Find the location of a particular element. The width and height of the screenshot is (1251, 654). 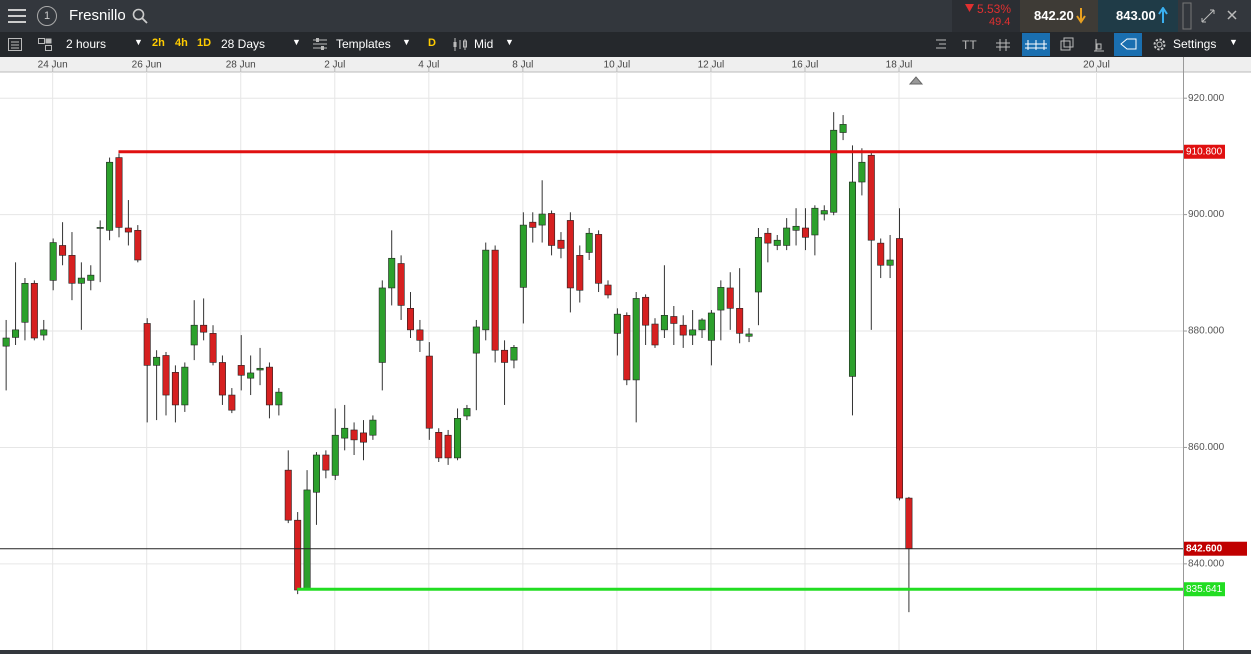

d-button: D is located at coordinates (432, 43).